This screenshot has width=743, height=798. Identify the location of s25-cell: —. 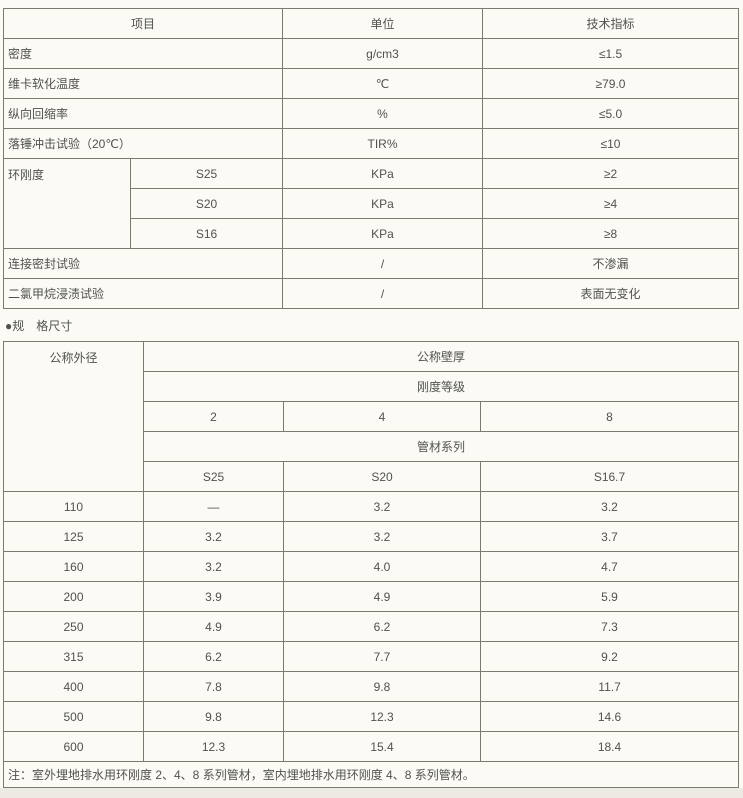
(213, 506).